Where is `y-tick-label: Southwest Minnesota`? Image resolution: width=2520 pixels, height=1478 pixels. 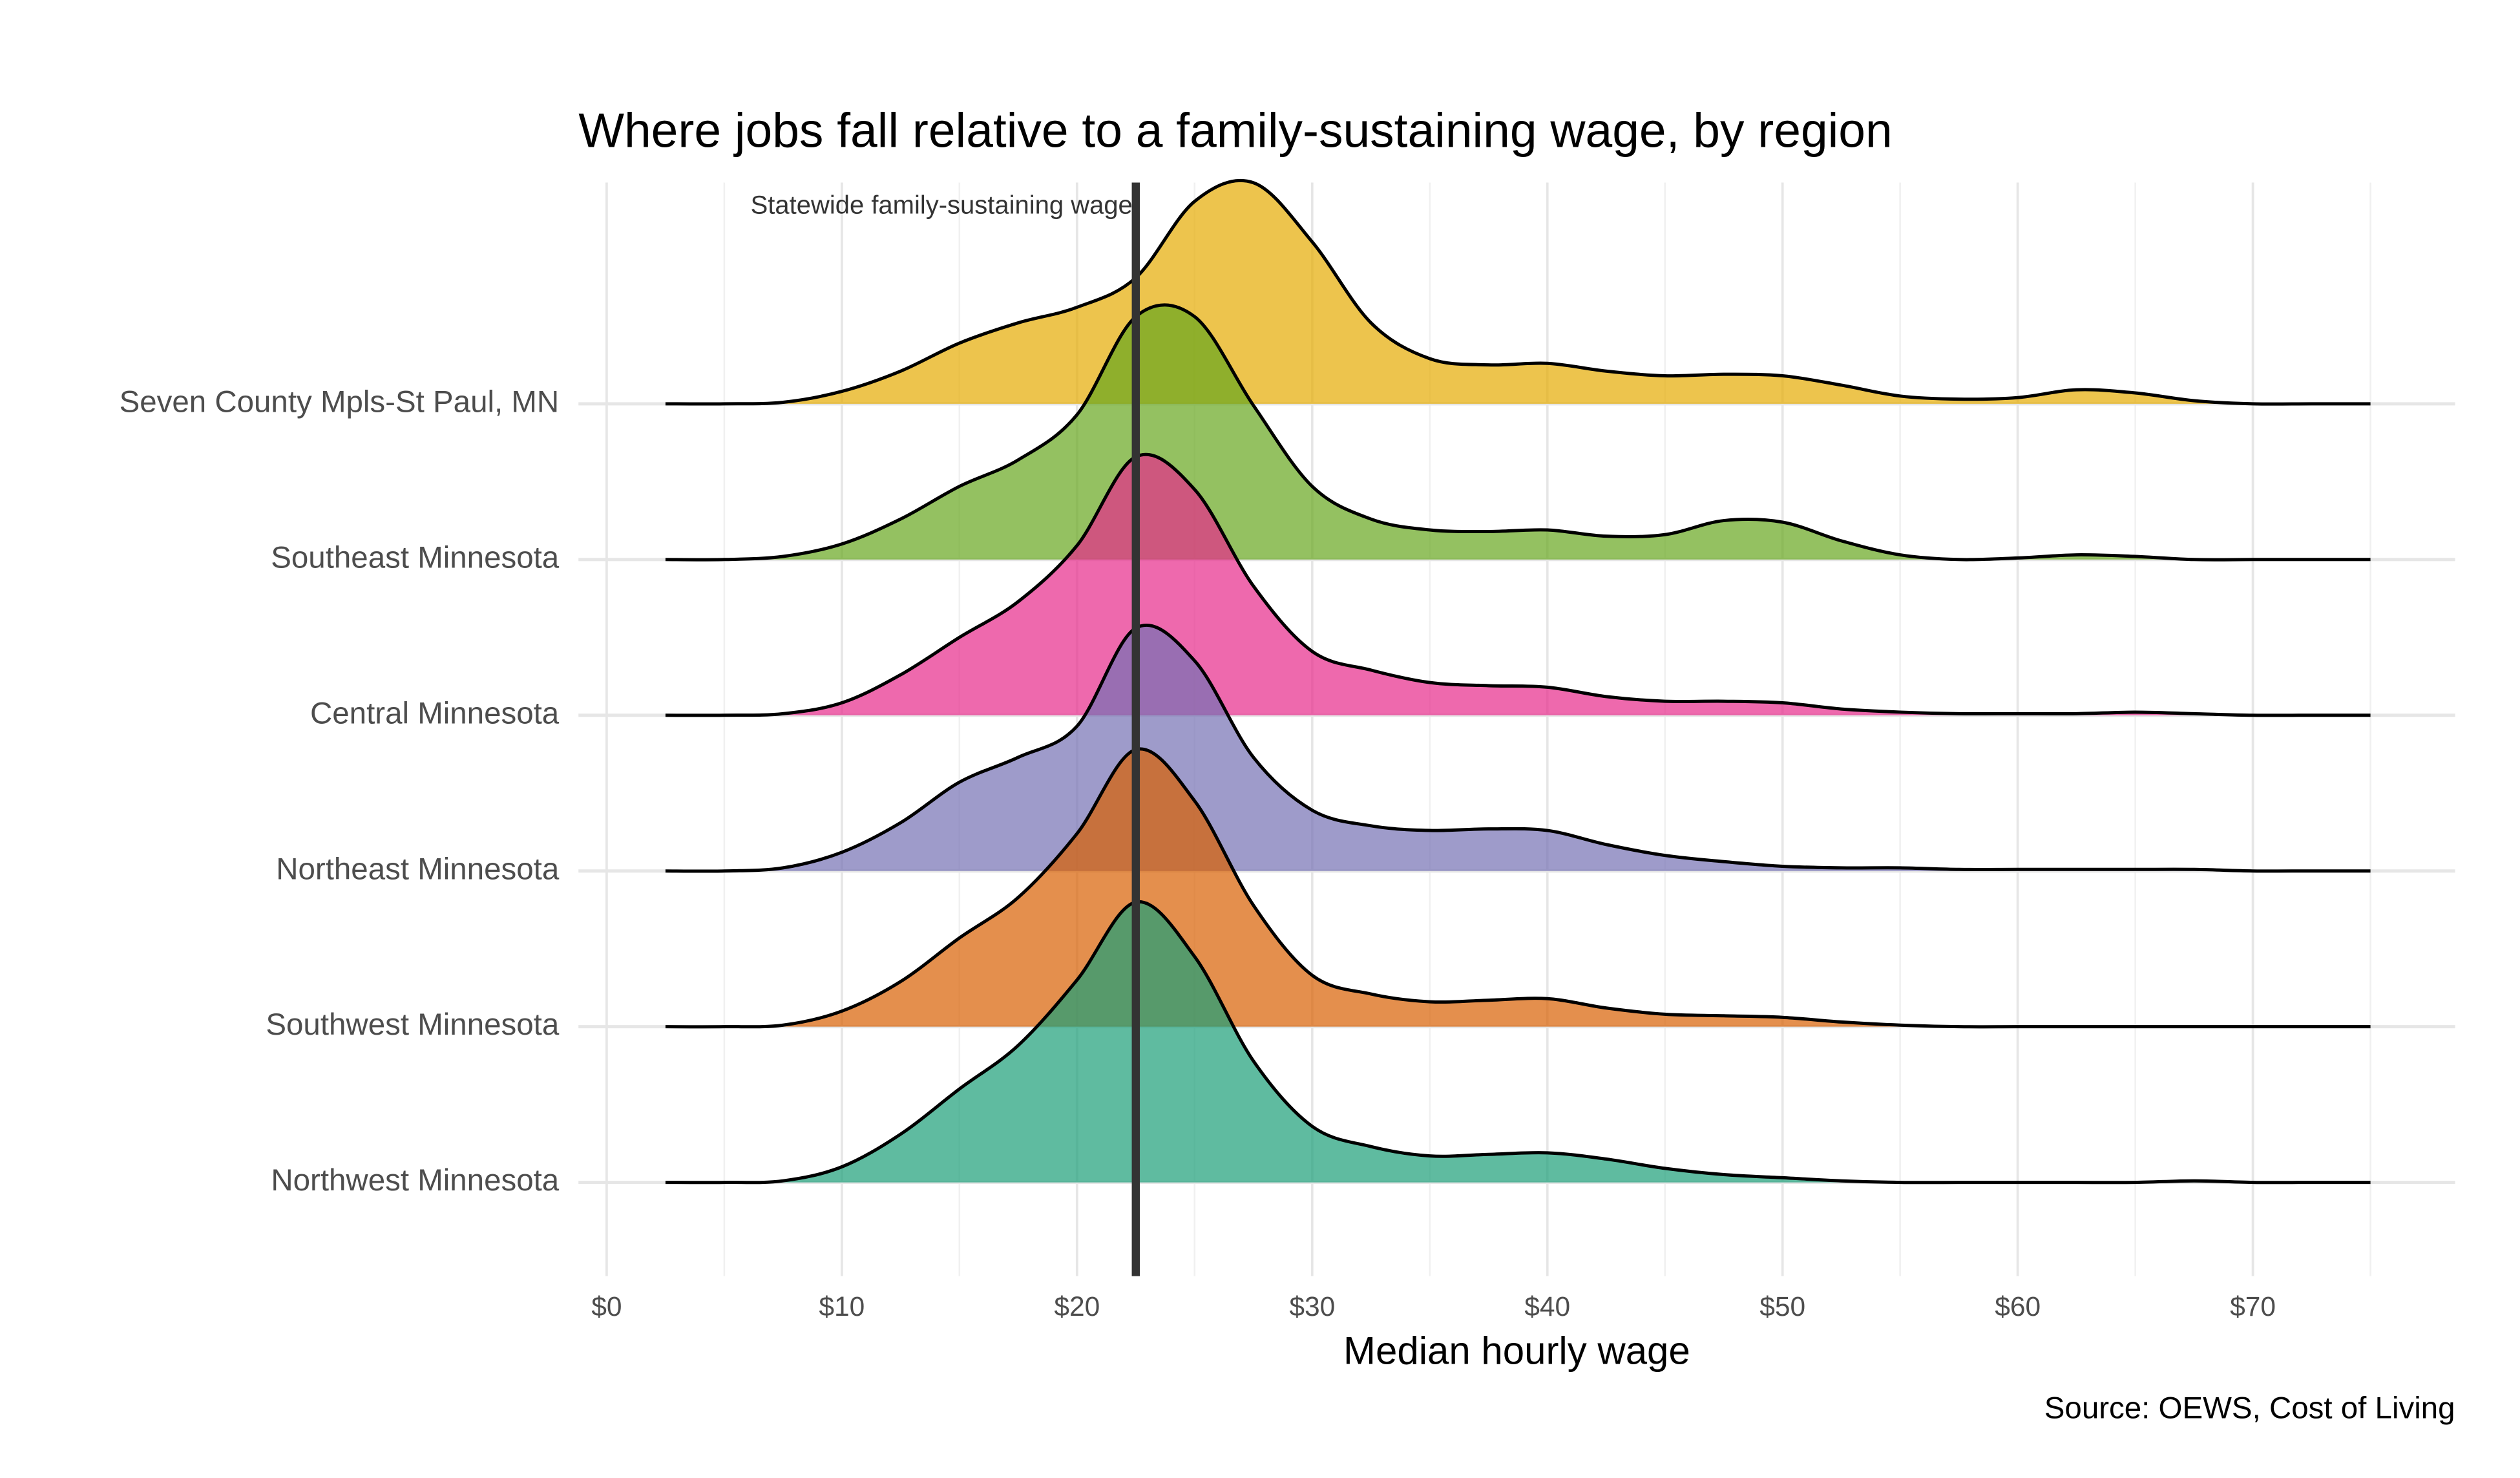
y-tick-label: Southwest Minnesota is located at coordinates (412, 1025).